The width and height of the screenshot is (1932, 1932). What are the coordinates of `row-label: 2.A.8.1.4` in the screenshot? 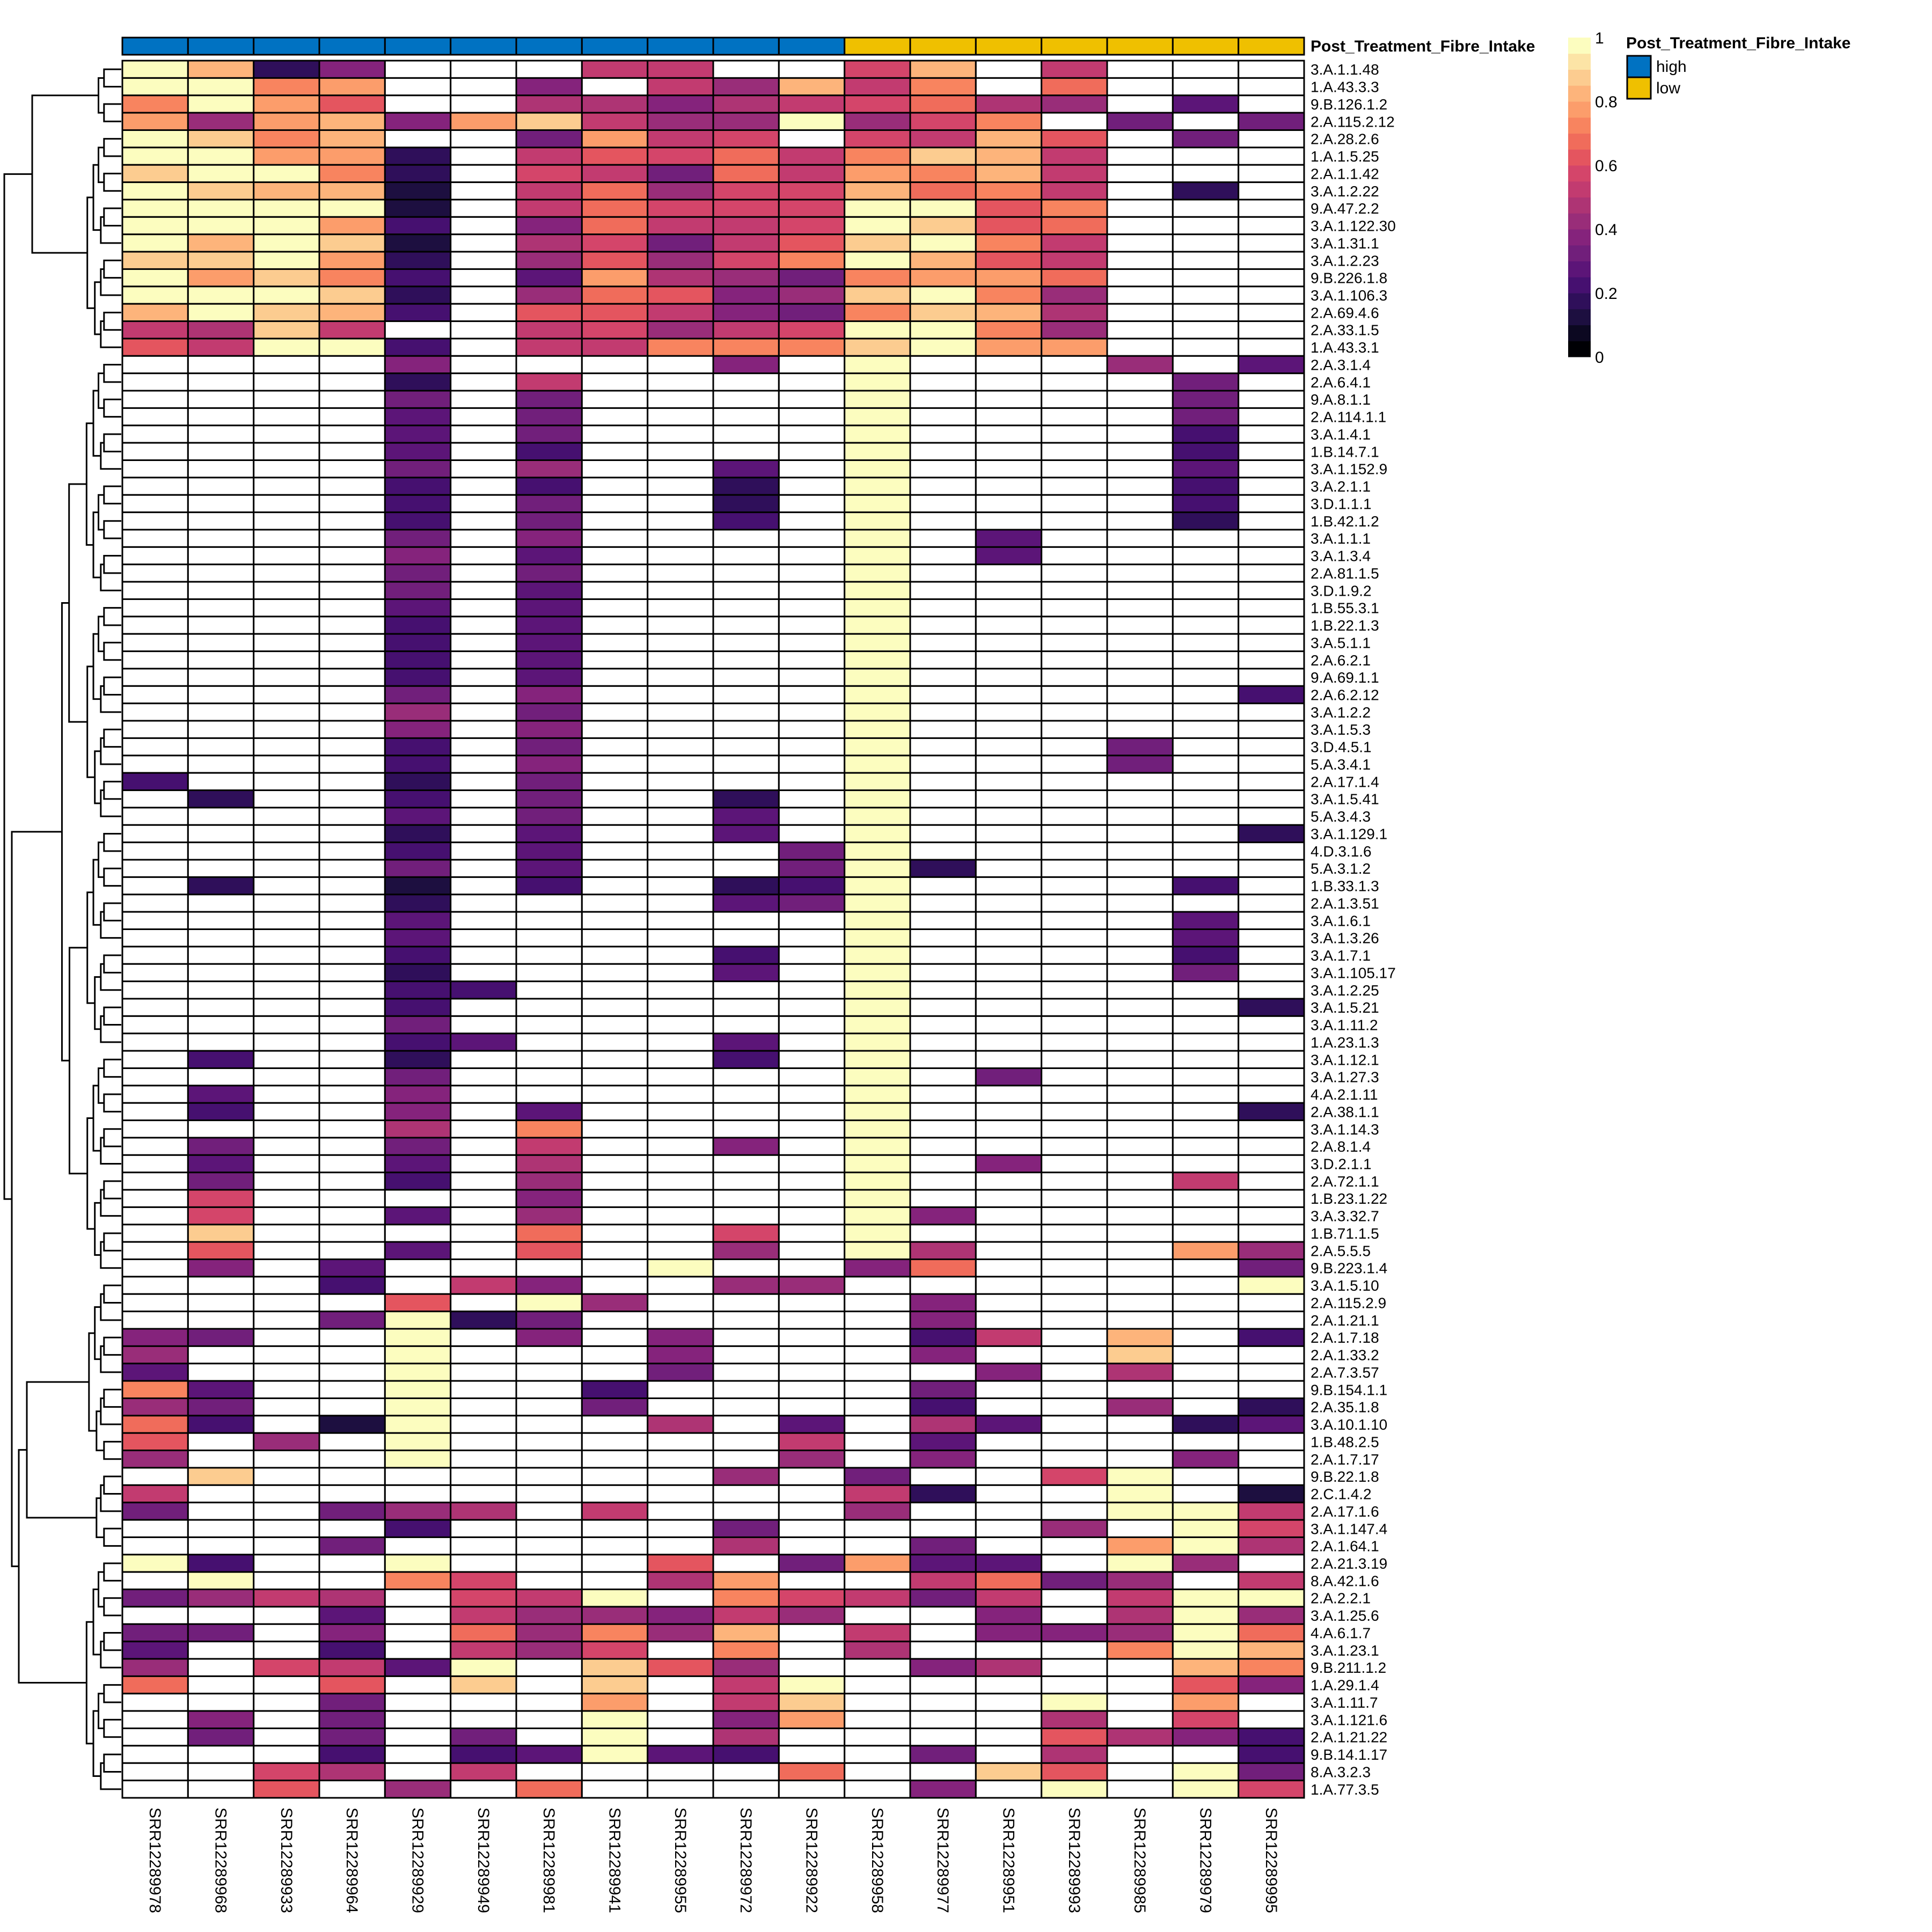 It's located at (1341, 1146).